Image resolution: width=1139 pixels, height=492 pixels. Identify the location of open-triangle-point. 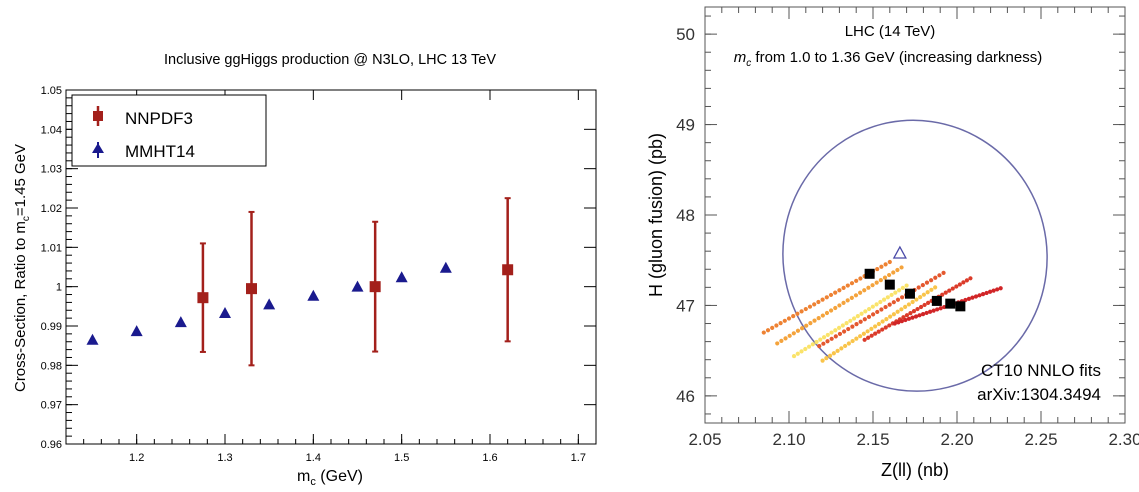
(899, 252).